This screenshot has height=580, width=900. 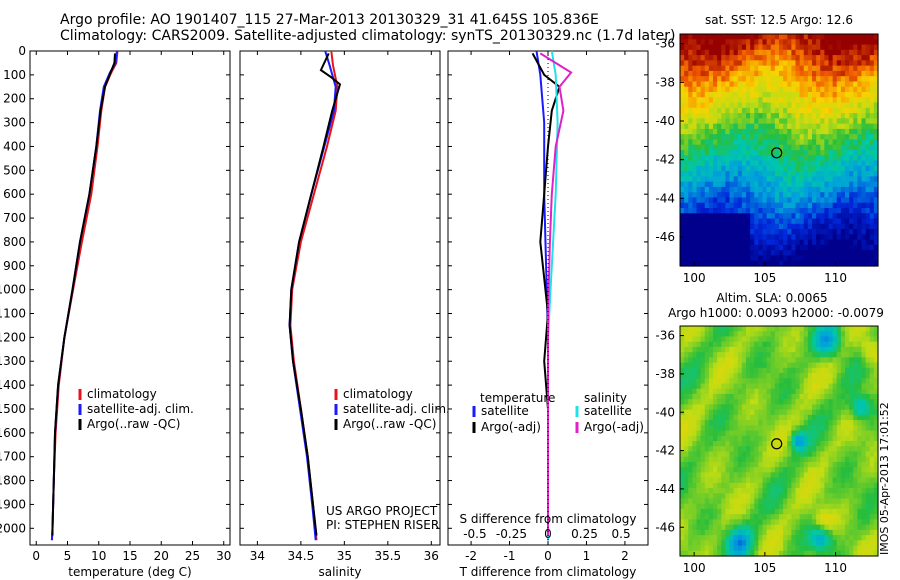 I want to click on sla-map-xtick-label: 100, so click(x=694, y=568).